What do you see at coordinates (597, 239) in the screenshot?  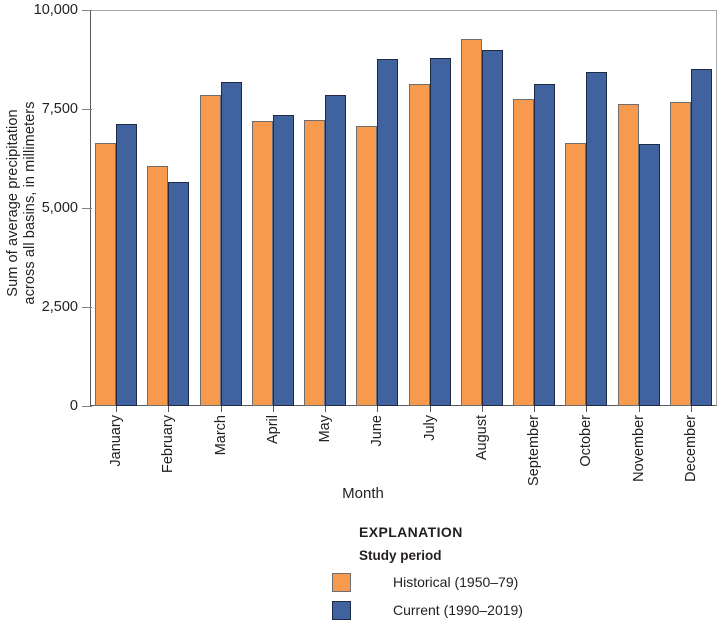 I see `bar-october-current` at bounding box center [597, 239].